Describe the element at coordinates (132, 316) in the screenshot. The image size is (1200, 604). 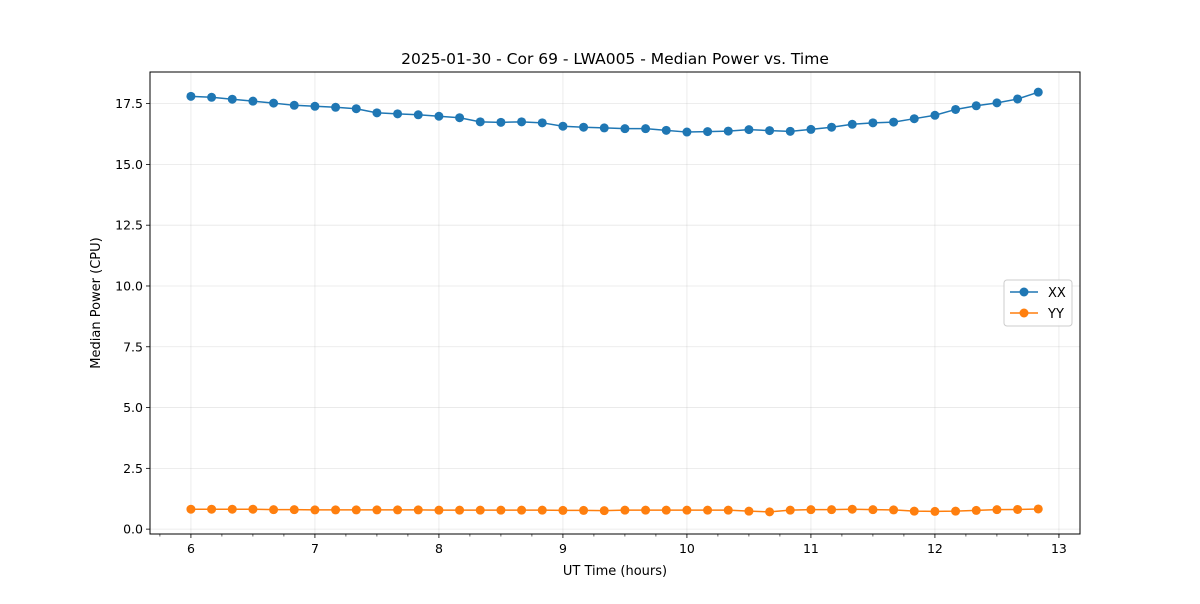
I see `y-axis-ticks: 0.0 2.5 5.0 7.5 10.0 12.5 15.0 17.5` at that location.